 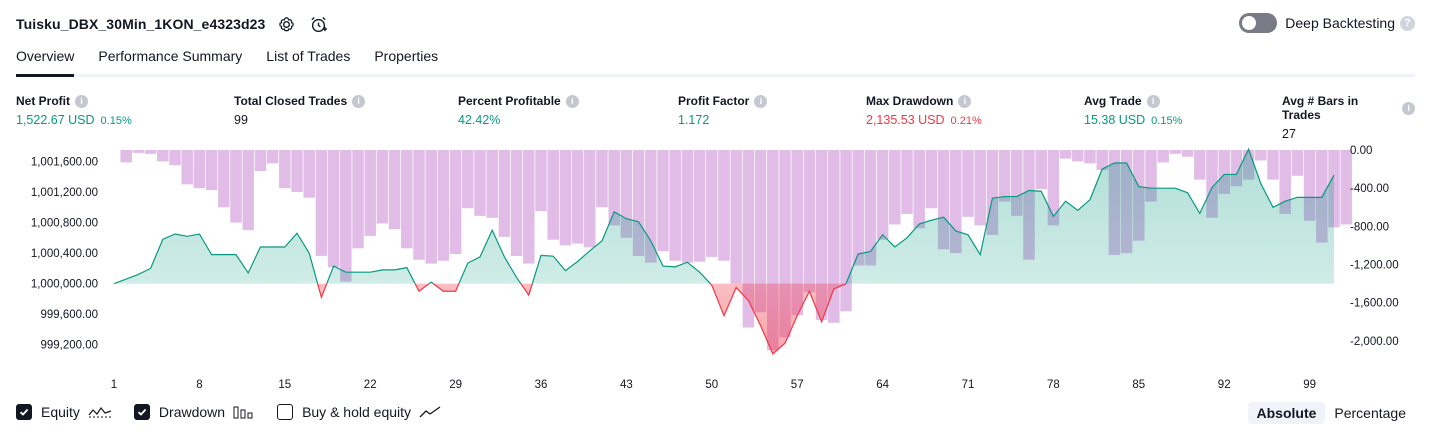 What do you see at coordinates (74, 110) in the screenshot?
I see `metric-net-profit: Net Profit i 1,522.67 USD 0.15%` at bounding box center [74, 110].